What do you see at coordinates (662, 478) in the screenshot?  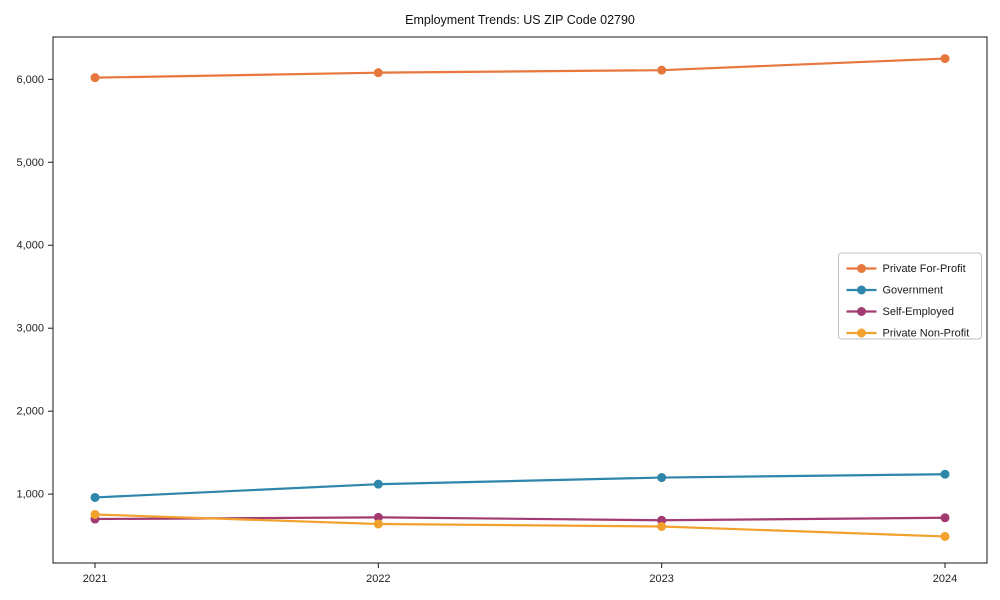 I see `data-point-government-2023` at bounding box center [662, 478].